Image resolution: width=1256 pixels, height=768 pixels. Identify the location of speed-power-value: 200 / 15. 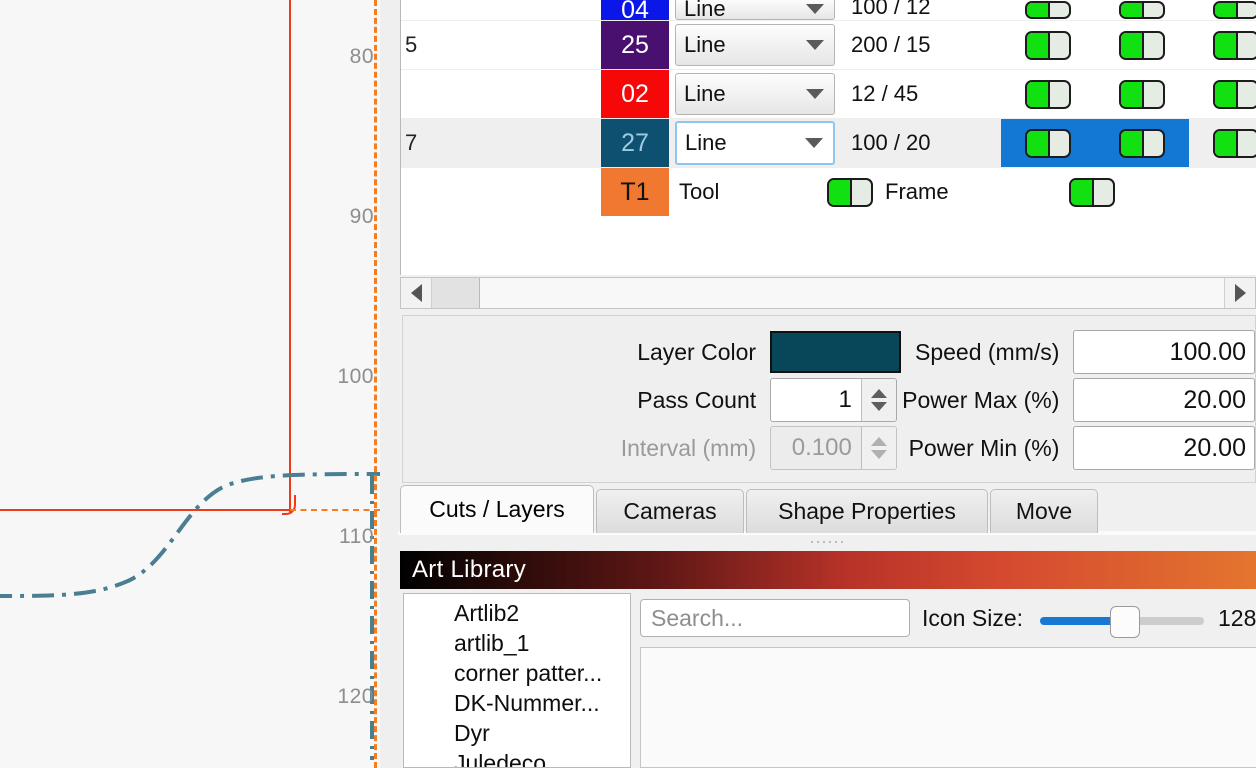
(891, 44).